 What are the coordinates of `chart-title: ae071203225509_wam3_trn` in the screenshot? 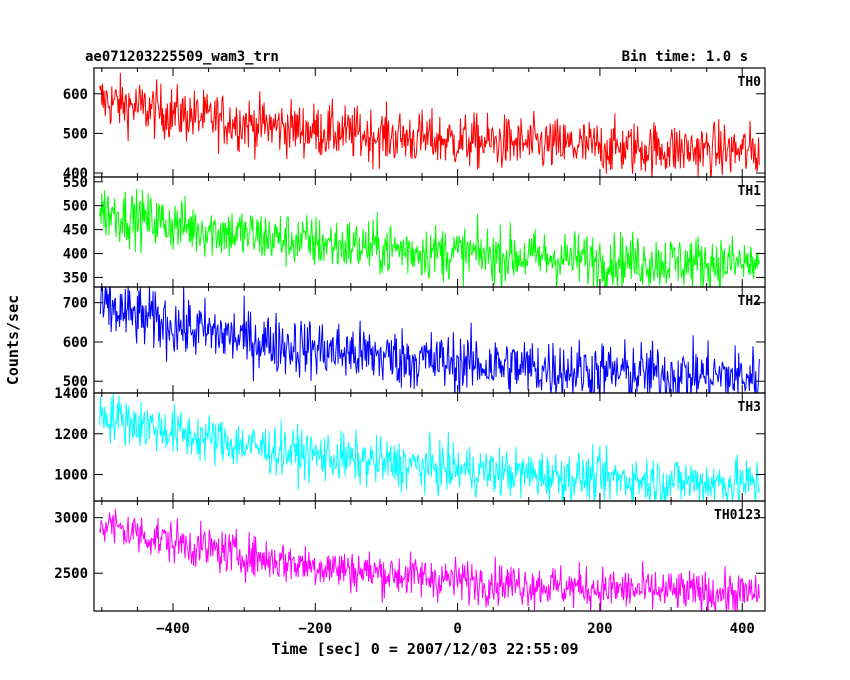 It's located at (182, 57).